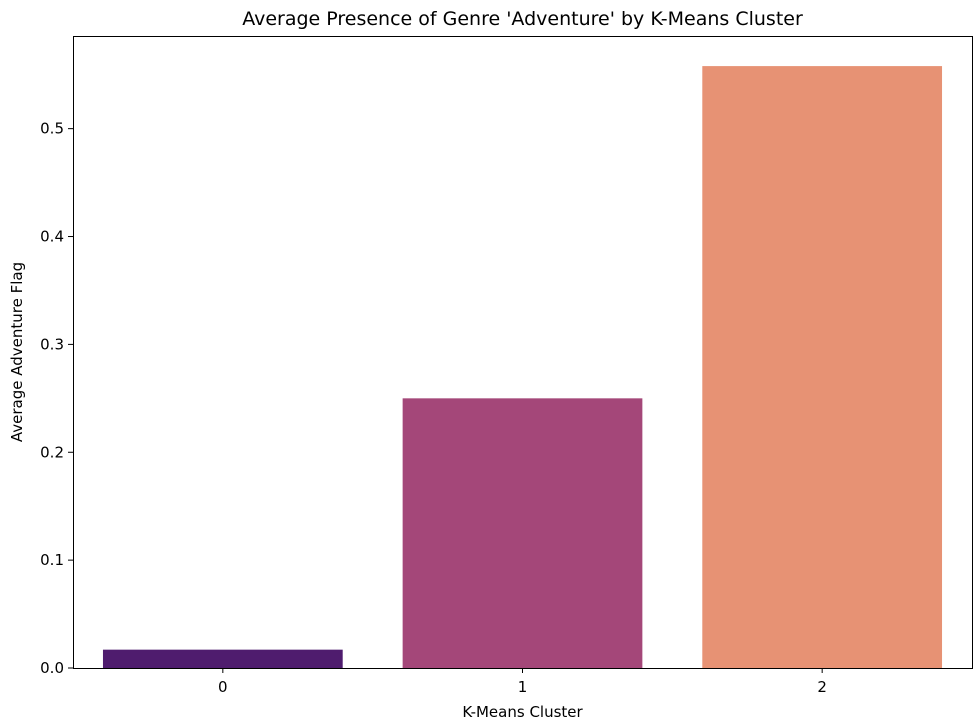 This screenshot has width=978, height=727. I want to click on x-axis: 0 1 2, so click(522, 682).